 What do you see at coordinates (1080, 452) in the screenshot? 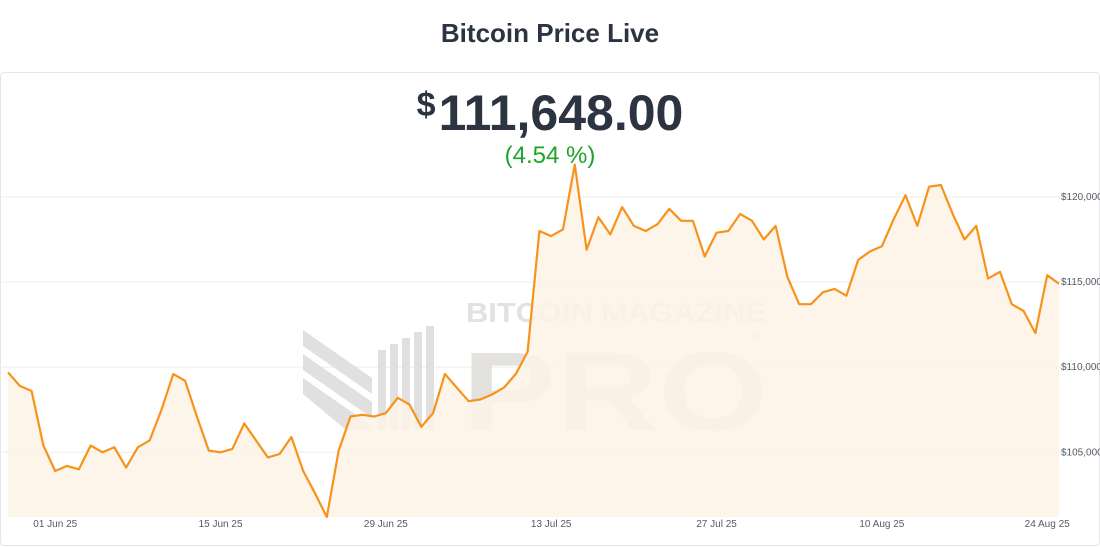
I see `y-tick-label: $105,000` at bounding box center [1080, 452].